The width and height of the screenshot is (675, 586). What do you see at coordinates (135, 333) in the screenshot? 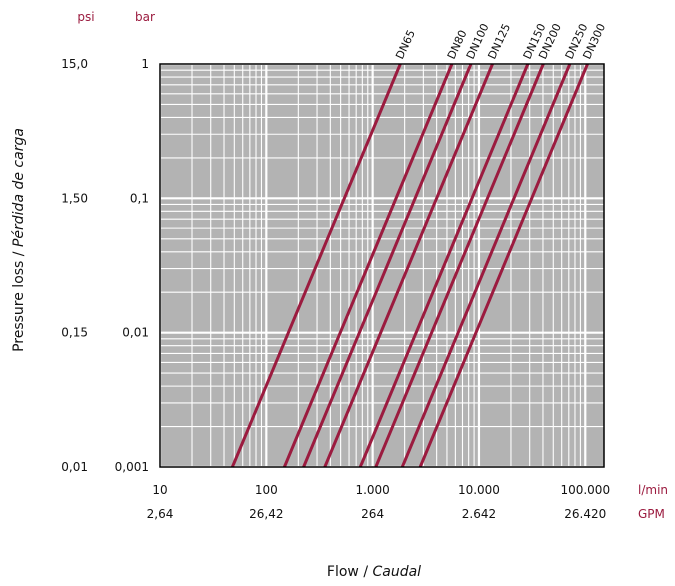
I see `y-tick-label-bar: 0,01` at bounding box center [135, 333].